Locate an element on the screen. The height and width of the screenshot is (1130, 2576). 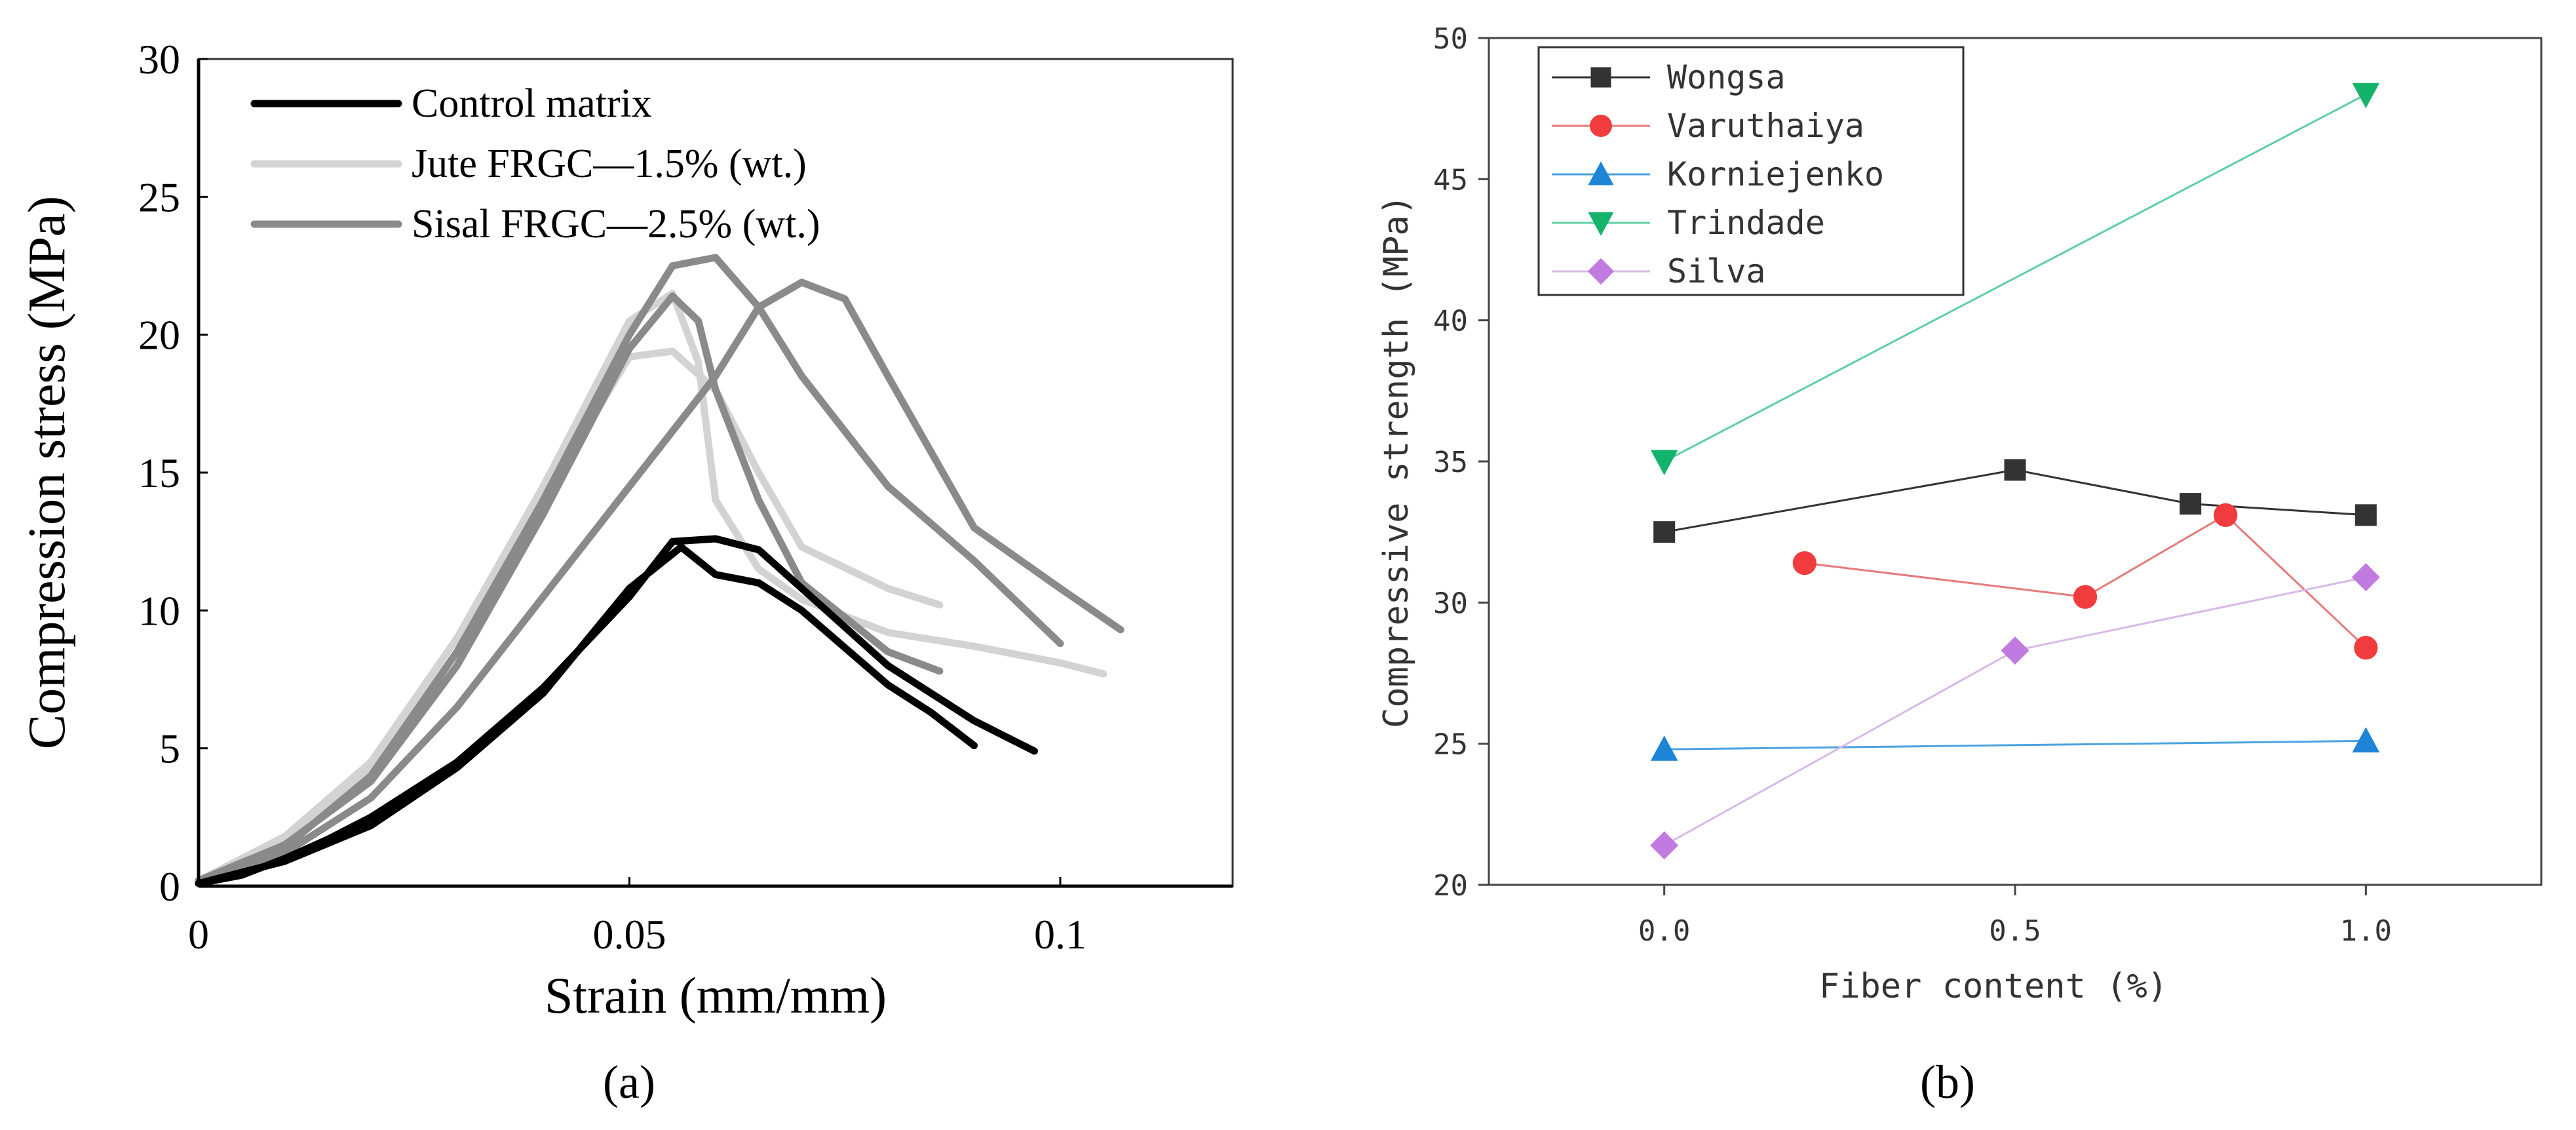
panel-a-label: (a) is located at coordinates (629, 1082).